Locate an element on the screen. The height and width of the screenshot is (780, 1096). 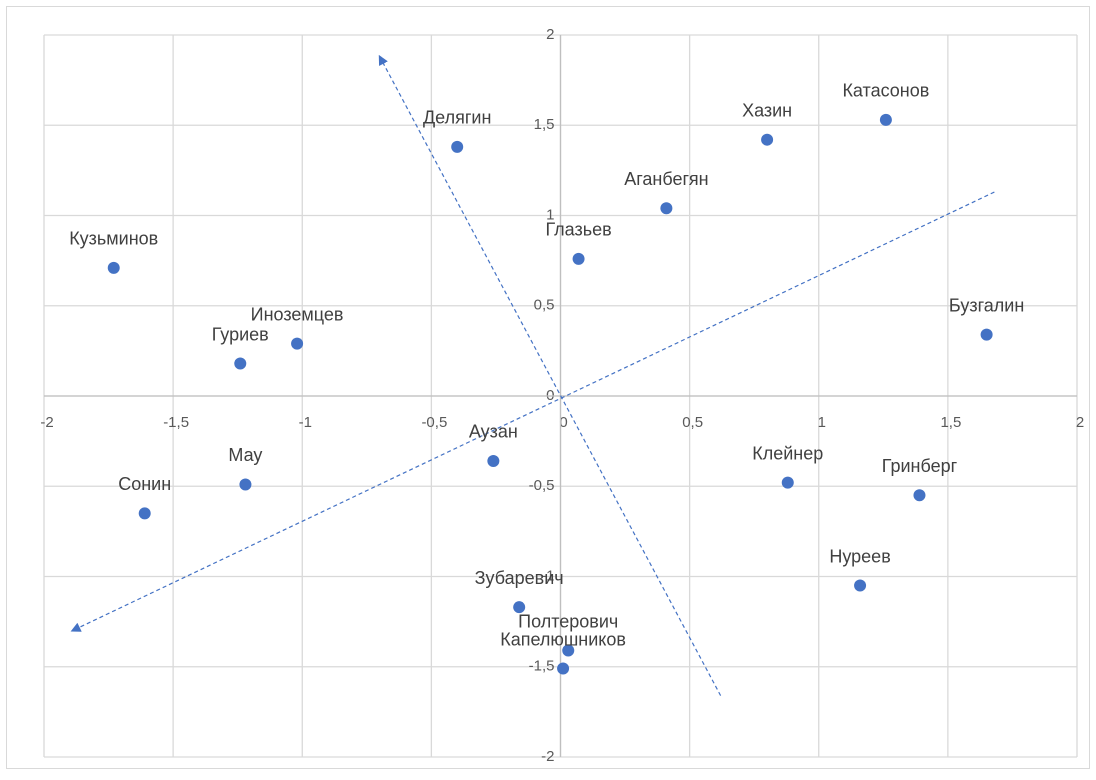
point-label: Полтерович is located at coordinates (568, 621).